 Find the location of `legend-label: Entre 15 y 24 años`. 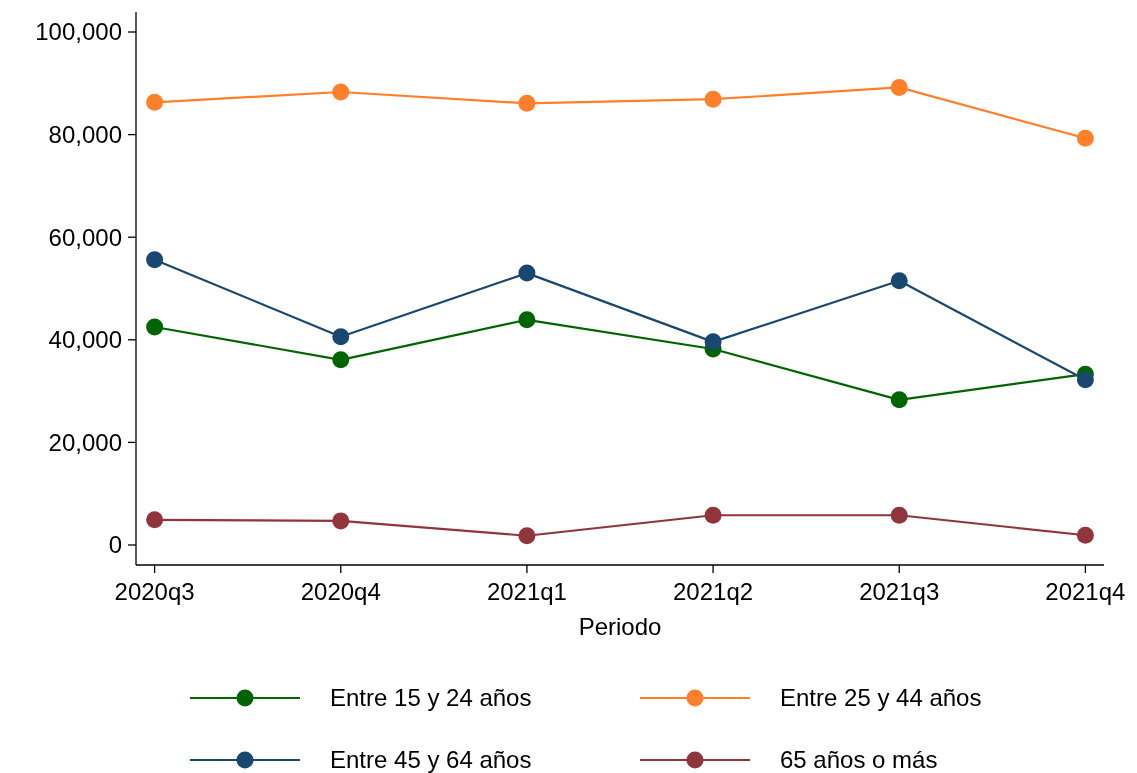

legend-label: Entre 15 y 24 años is located at coordinates (431, 698).